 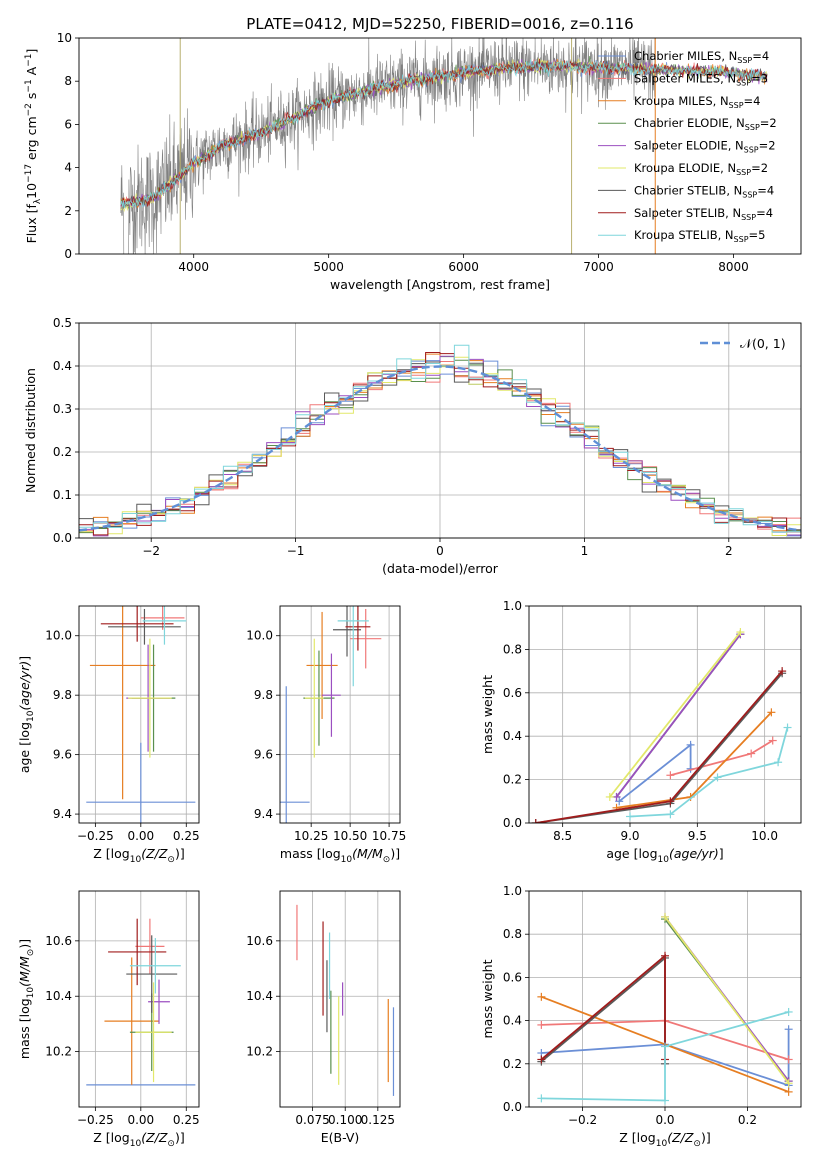 I want to click on x-tick-label: 7000, so click(x=598, y=267).